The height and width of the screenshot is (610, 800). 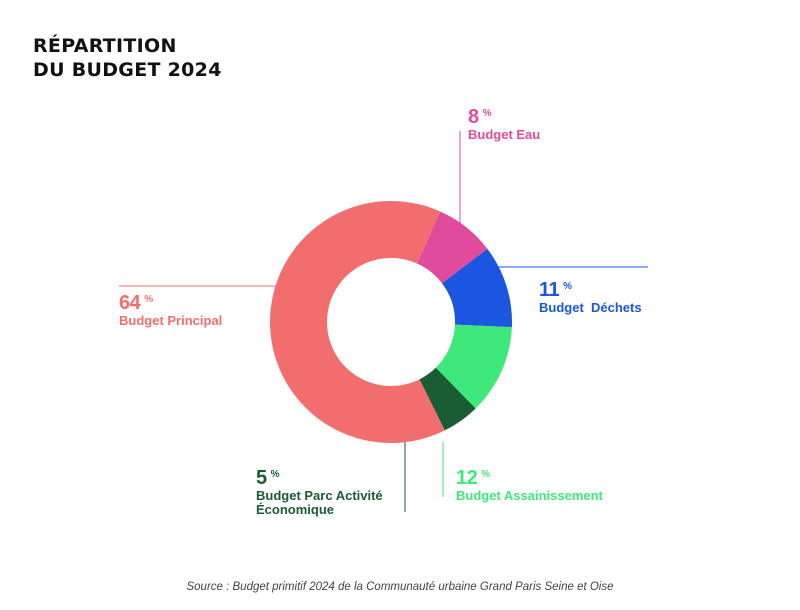 I want to click on slice-budget-assainissement, so click(x=473, y=366).